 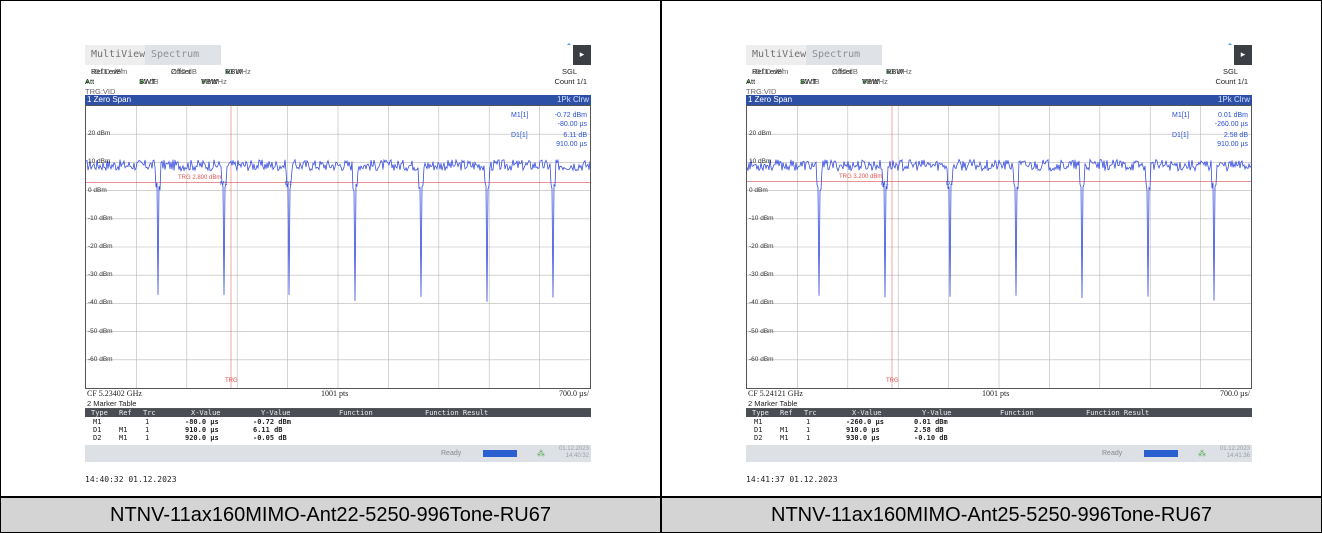 What do you see at coordinates (451, 453) in the screenshot?
I see `ready-status: Ready` at bounding box center [451, 453].